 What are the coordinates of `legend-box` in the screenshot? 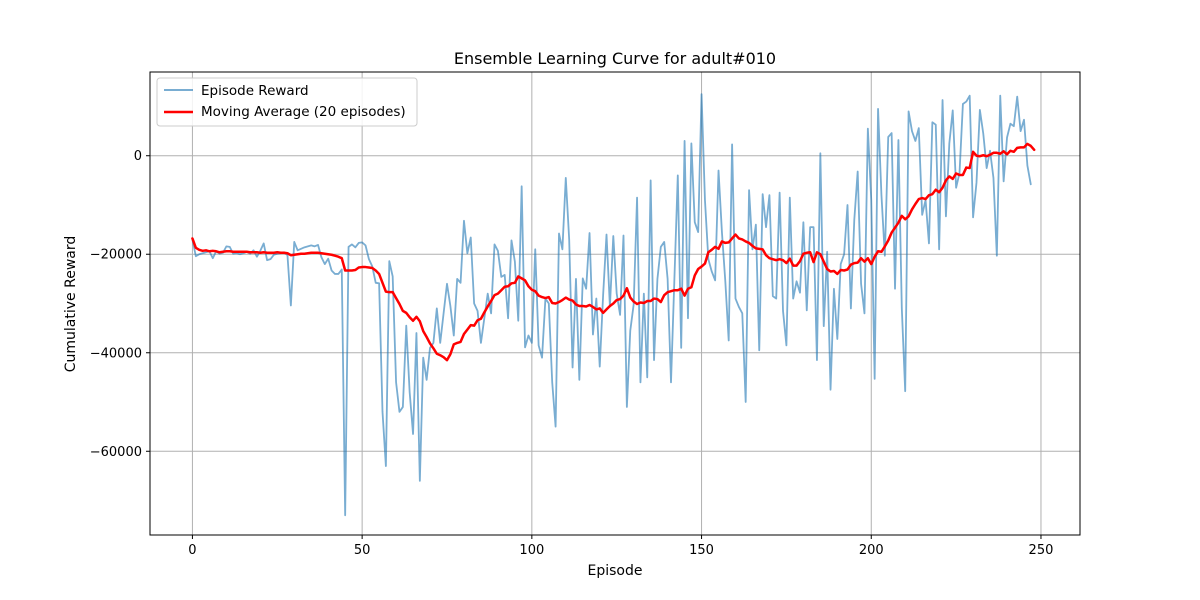 It's located at (287, 102).